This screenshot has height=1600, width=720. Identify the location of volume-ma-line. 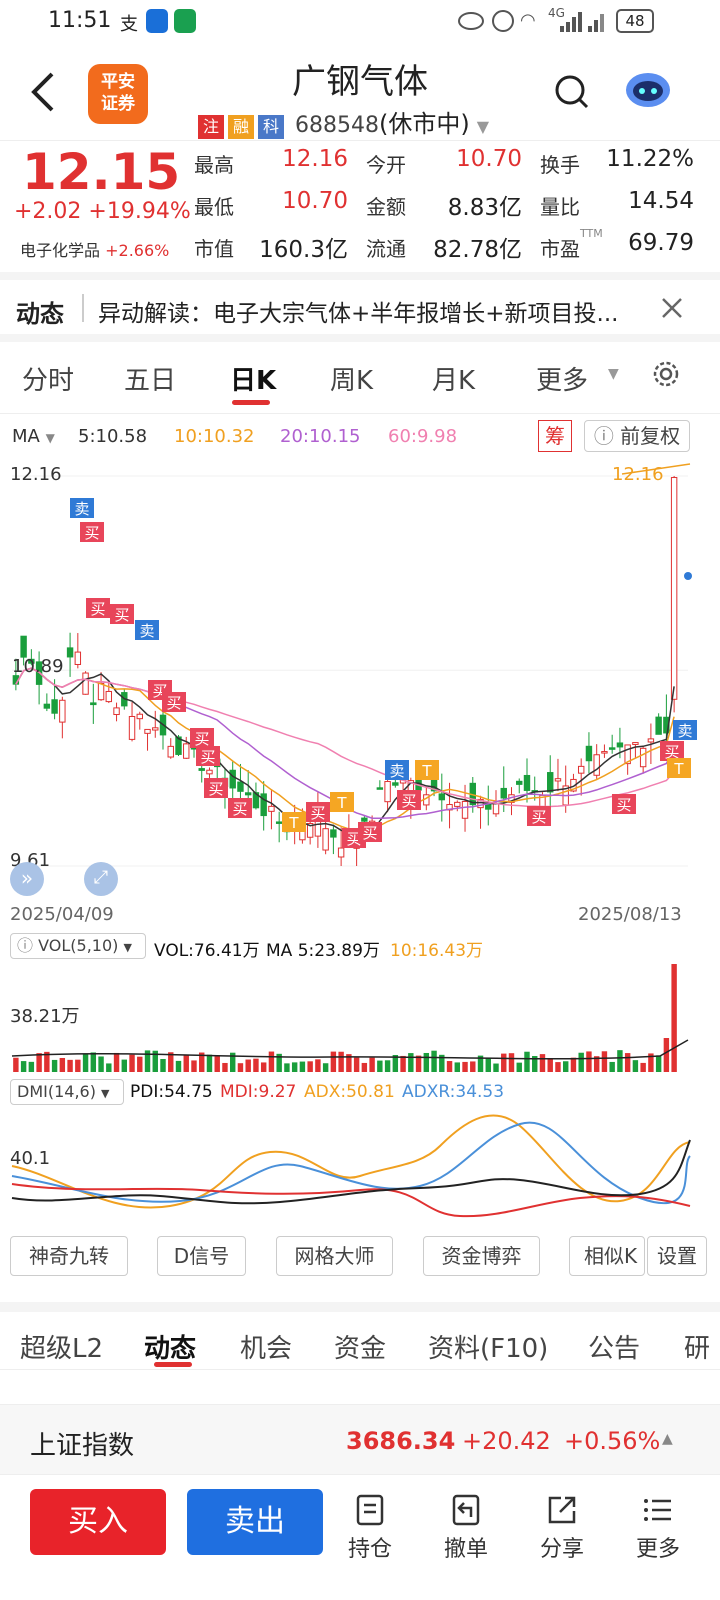
(350, 1049).